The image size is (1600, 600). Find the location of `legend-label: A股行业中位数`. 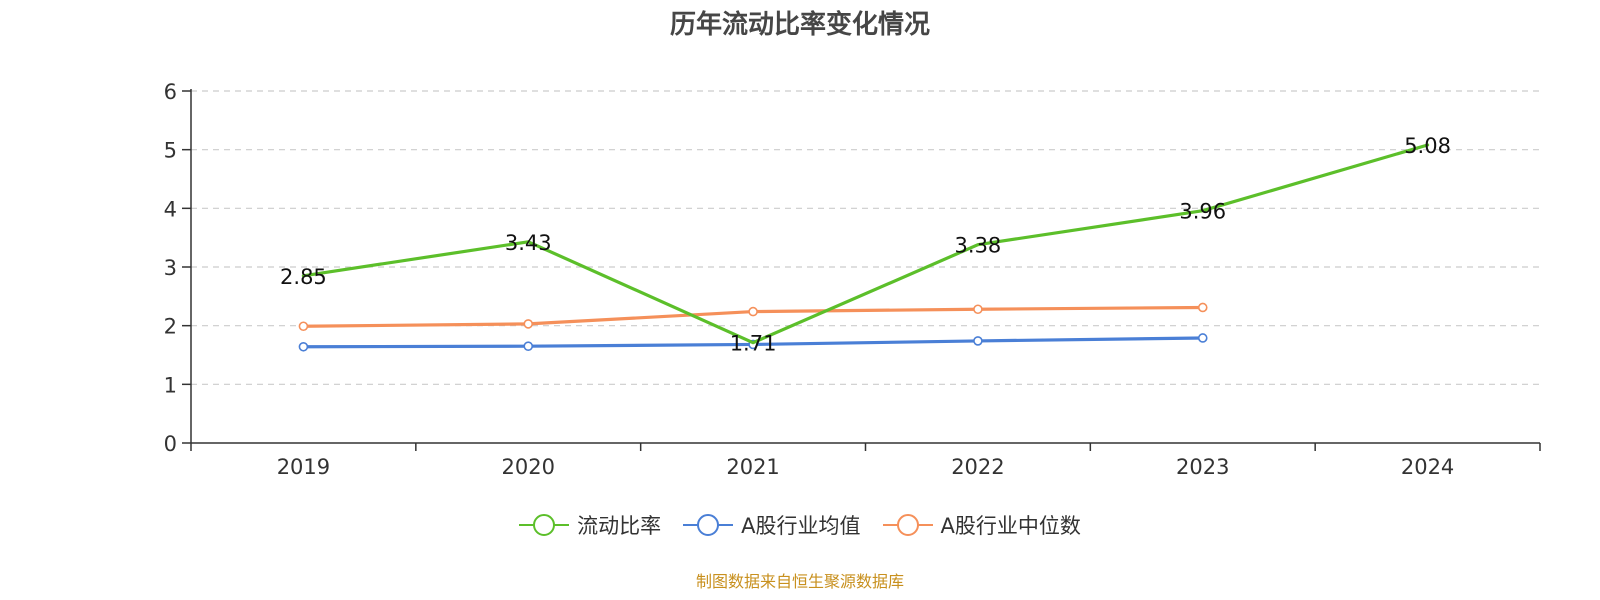

legend-label: A股行业中位数 is located at coordinates (1010, 526).